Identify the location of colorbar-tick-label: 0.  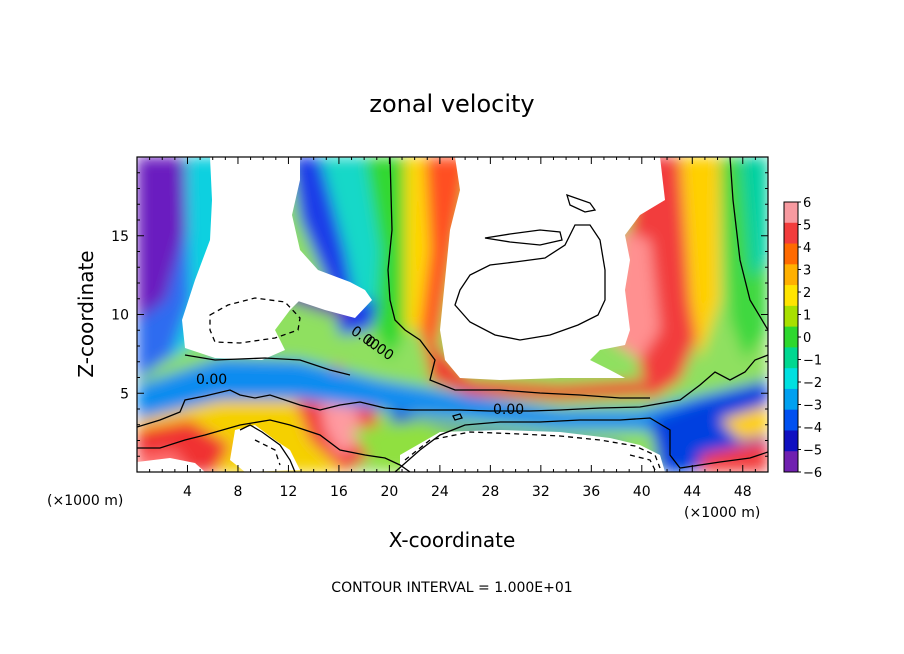
(807, 338).